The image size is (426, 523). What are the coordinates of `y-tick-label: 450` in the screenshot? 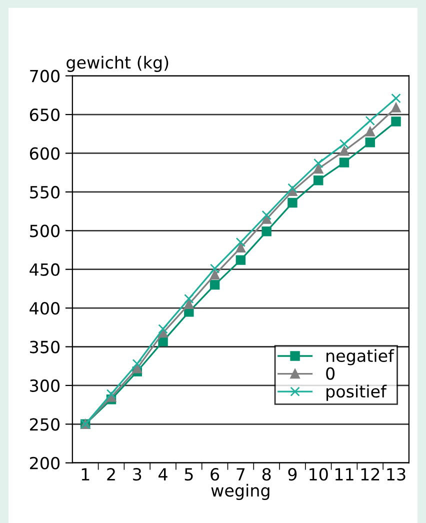 It's located at (45, 269).